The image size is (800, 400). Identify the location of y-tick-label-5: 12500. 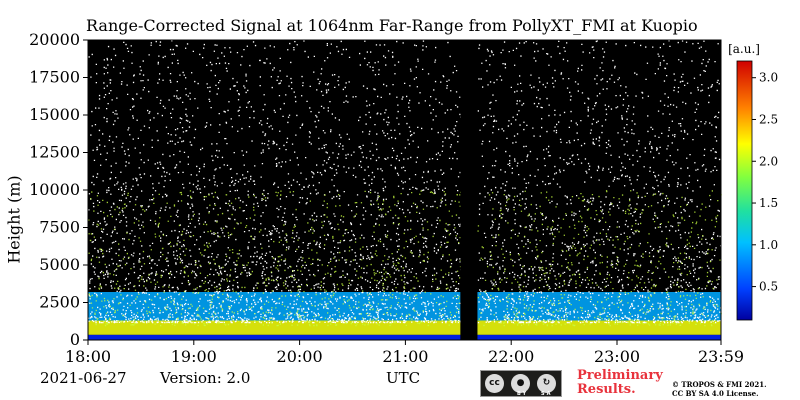
(54, 152).